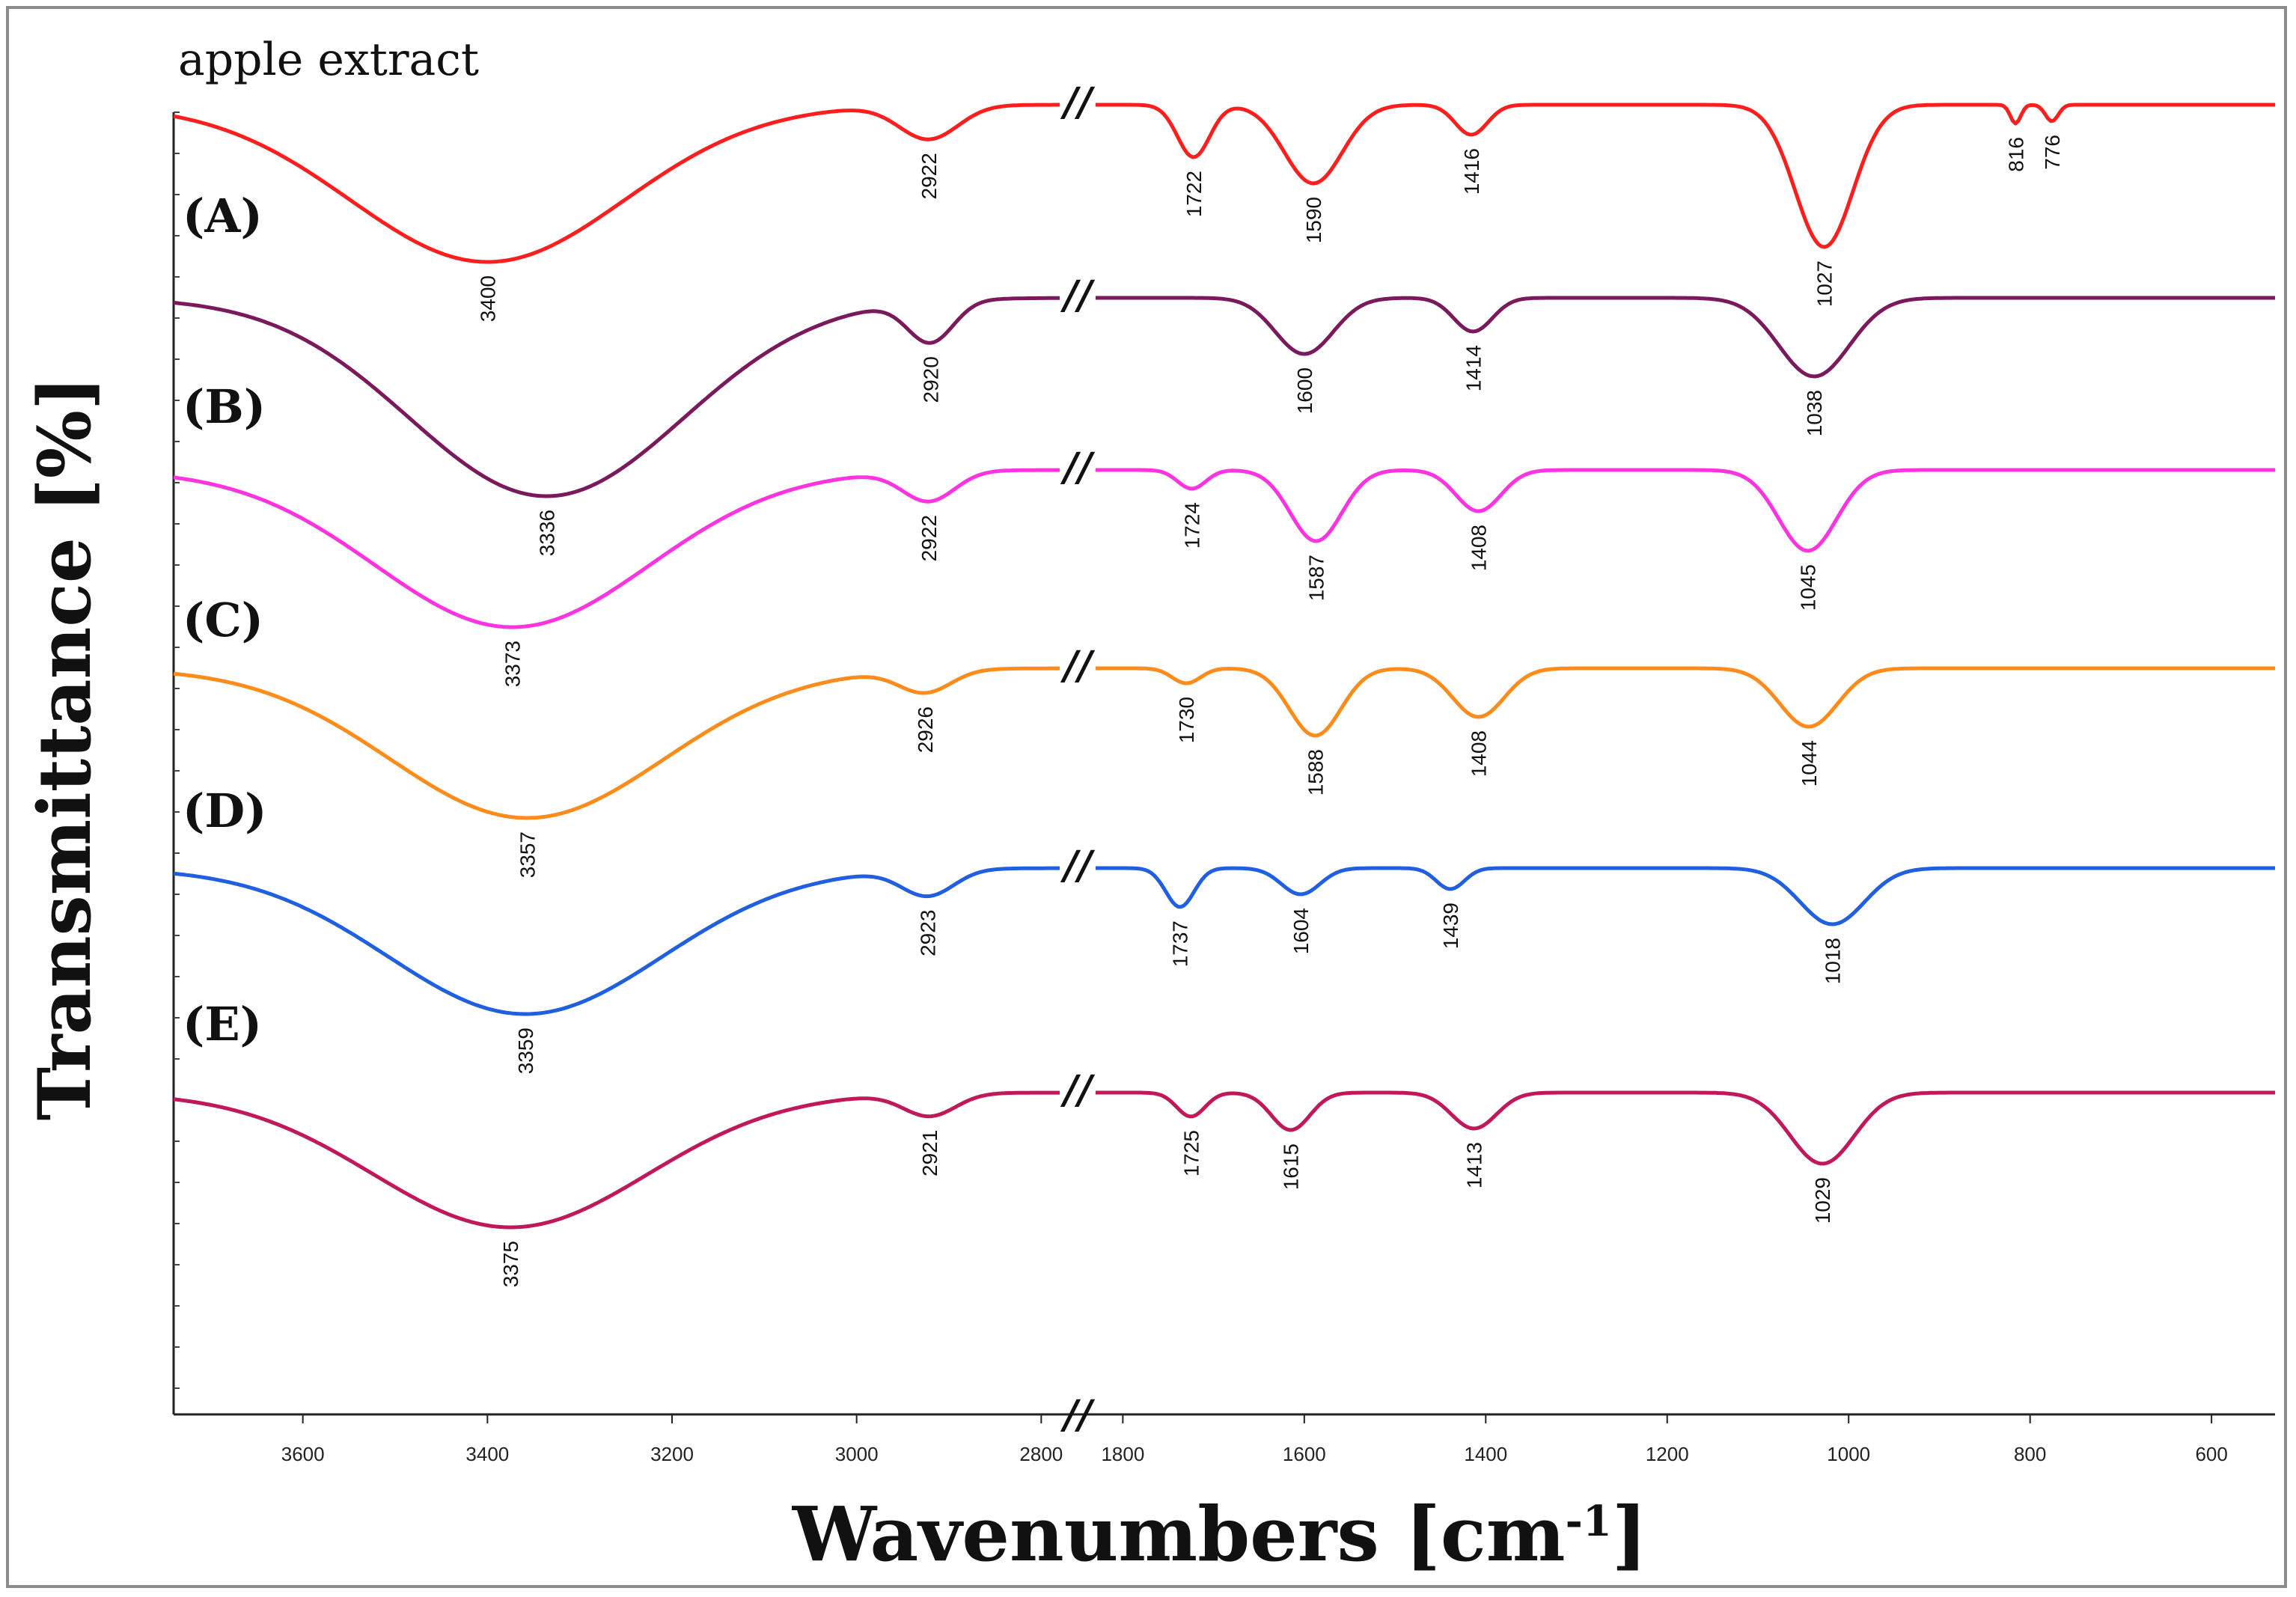 This screenshot has width=2296, height=1597. What do you see at coordinates (1122, 1454) in the screenshot?
I see `x-tick-label: 1800` at bounding box center [1122, 1454].